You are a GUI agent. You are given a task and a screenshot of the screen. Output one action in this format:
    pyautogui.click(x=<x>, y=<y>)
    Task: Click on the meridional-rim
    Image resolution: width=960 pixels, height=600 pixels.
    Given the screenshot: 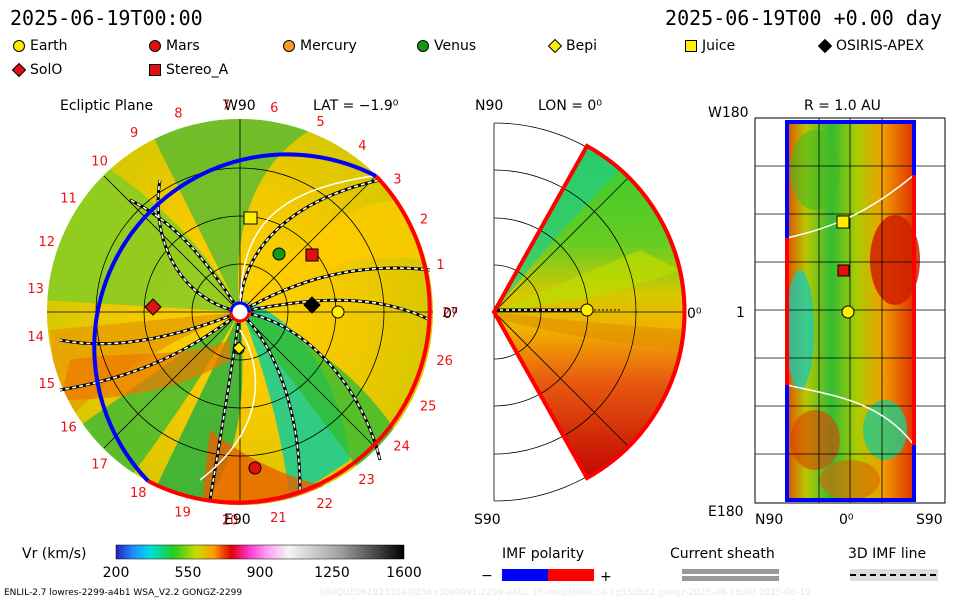 What is the action you would take?
    pyautogui.click(x=589, y=312)
    